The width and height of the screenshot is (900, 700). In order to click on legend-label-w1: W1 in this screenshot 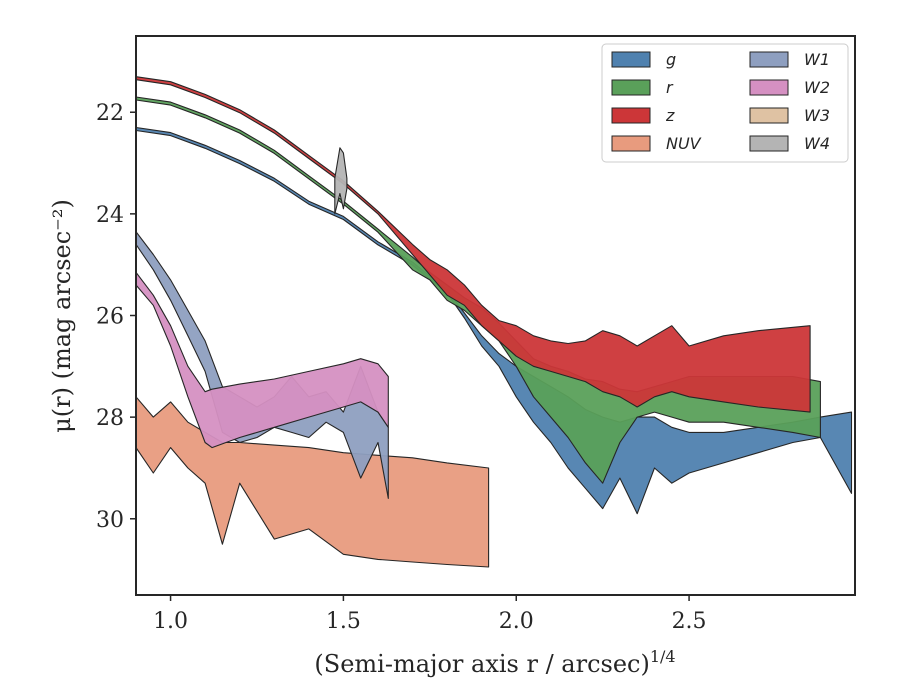, I will do `click(817, 59)`.